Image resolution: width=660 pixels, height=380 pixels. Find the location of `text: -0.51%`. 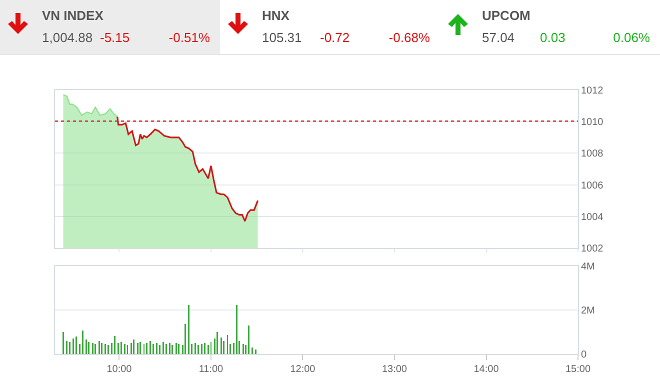

text: -0.51% is located at coordinates (189, 37).